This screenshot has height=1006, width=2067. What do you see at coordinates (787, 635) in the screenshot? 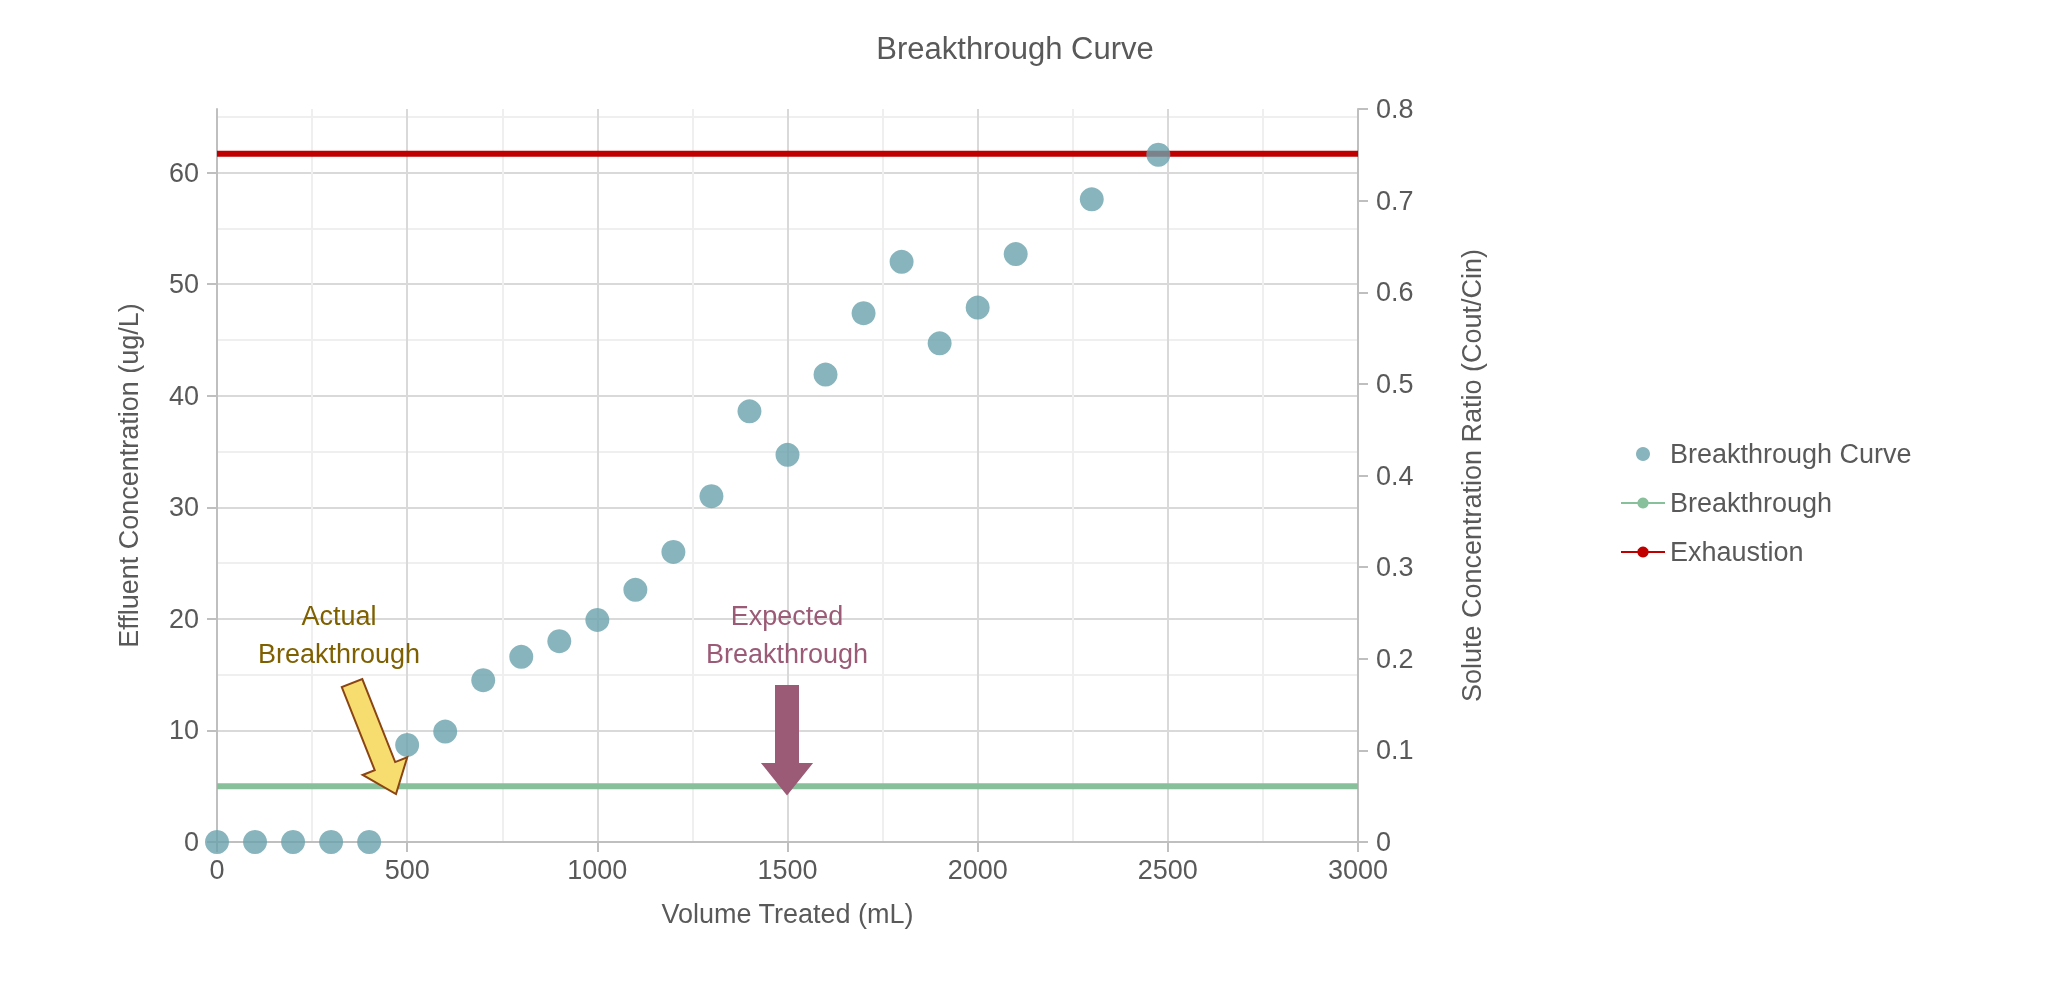
I see `annotation: Expected Breakthrough` at bounding box center [787, 635].